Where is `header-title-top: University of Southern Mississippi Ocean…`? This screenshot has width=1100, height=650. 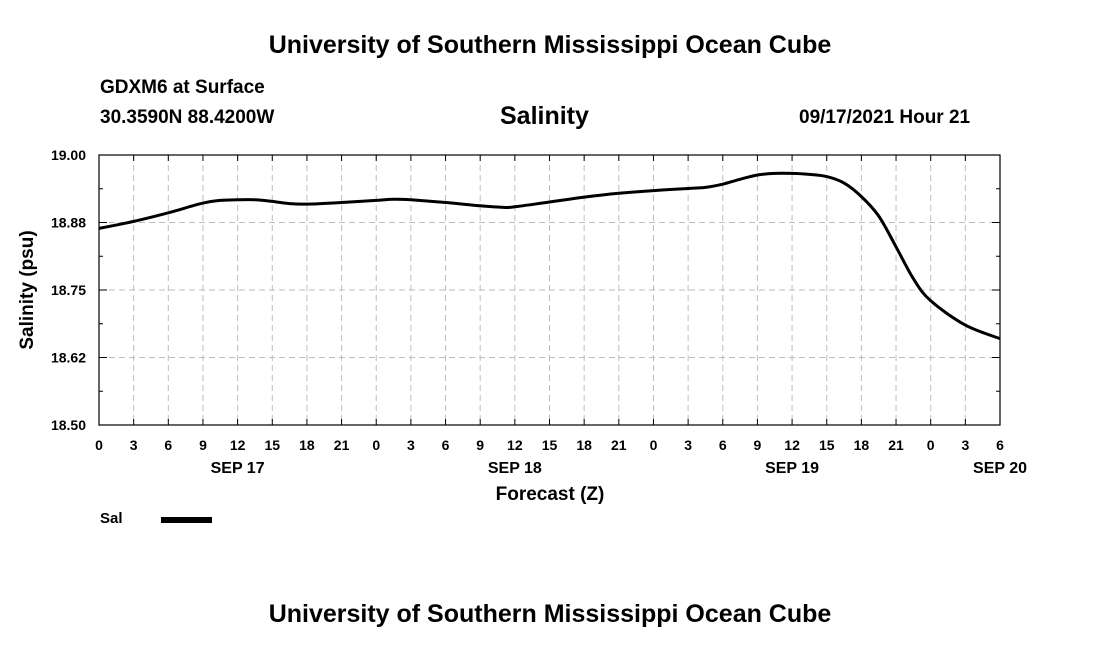 header-title-top: University of Southern Mississippi Ocean… is located at coordinates (550, 45).